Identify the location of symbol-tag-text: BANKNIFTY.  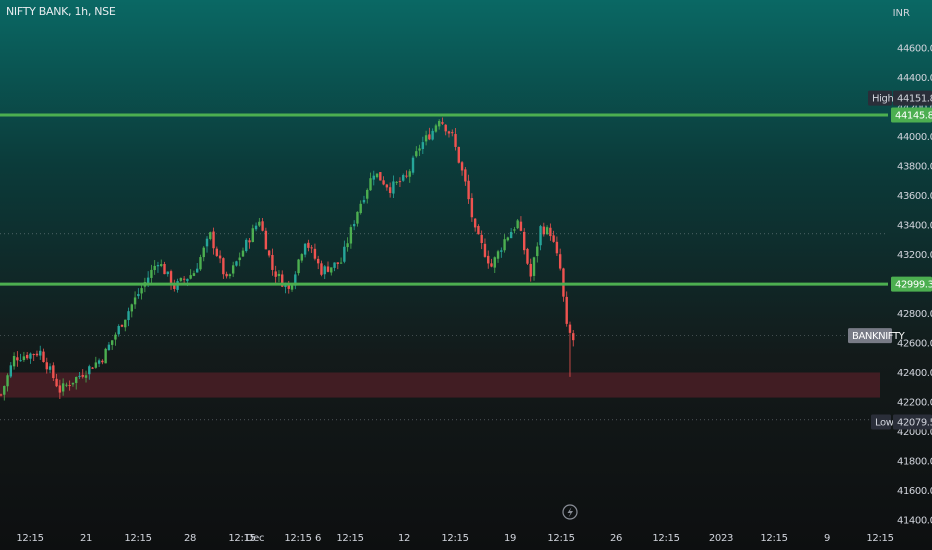
(879, 336).